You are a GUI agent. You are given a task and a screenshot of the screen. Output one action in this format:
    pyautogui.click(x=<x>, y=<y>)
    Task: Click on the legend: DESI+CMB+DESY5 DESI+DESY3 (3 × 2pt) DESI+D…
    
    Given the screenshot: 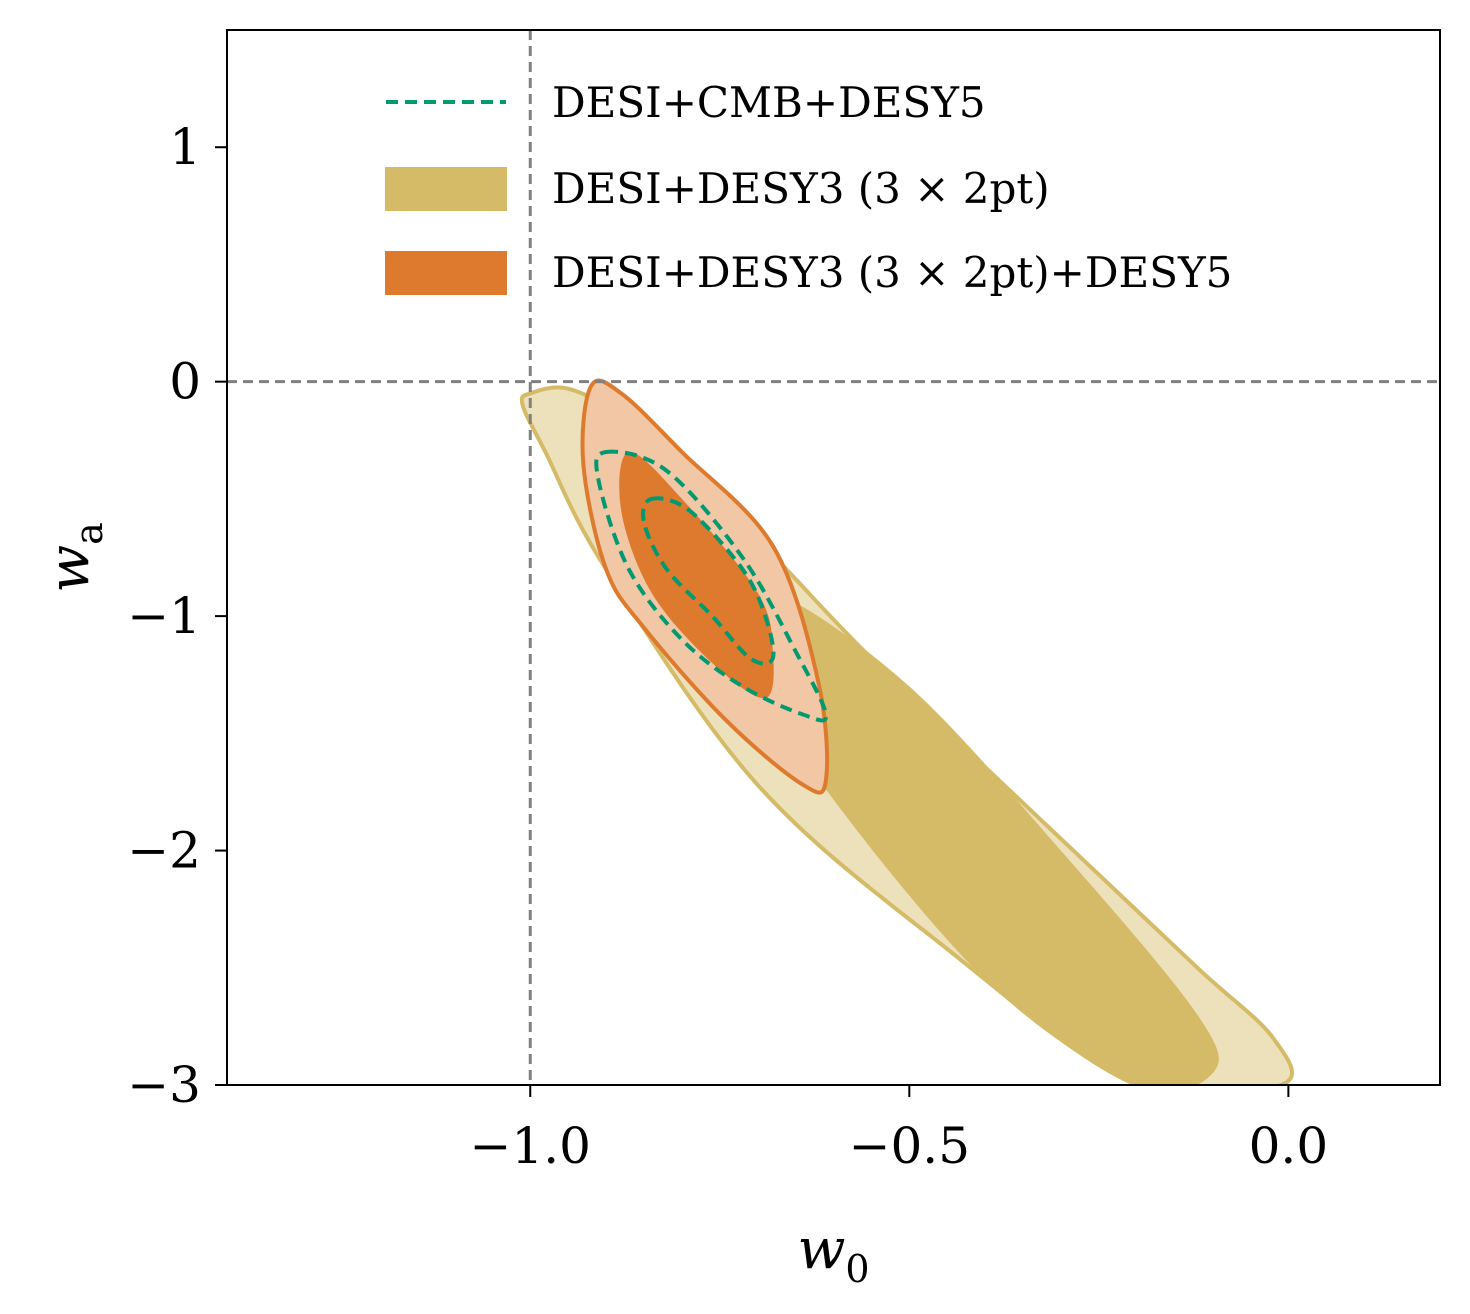 What is the action you would take?
    pyautogui.click(x=808, y=187)
    